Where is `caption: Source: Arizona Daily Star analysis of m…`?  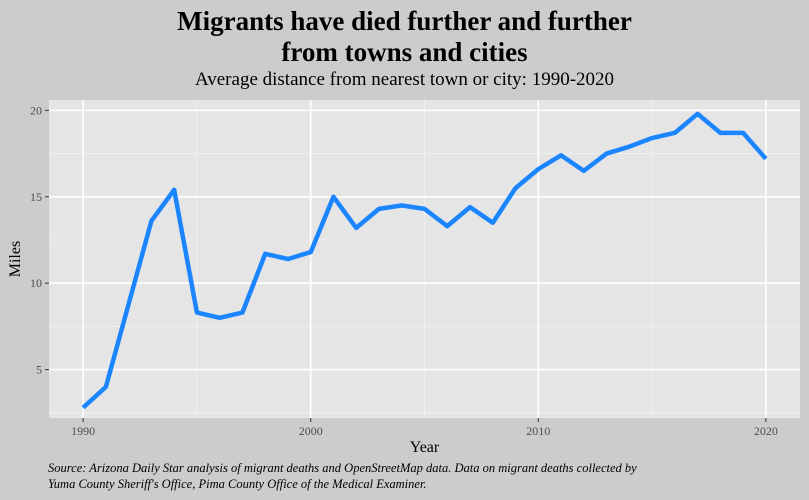 caption: Source: Arizona Daily Star analysis of m… is located at coordinates (342, 476).